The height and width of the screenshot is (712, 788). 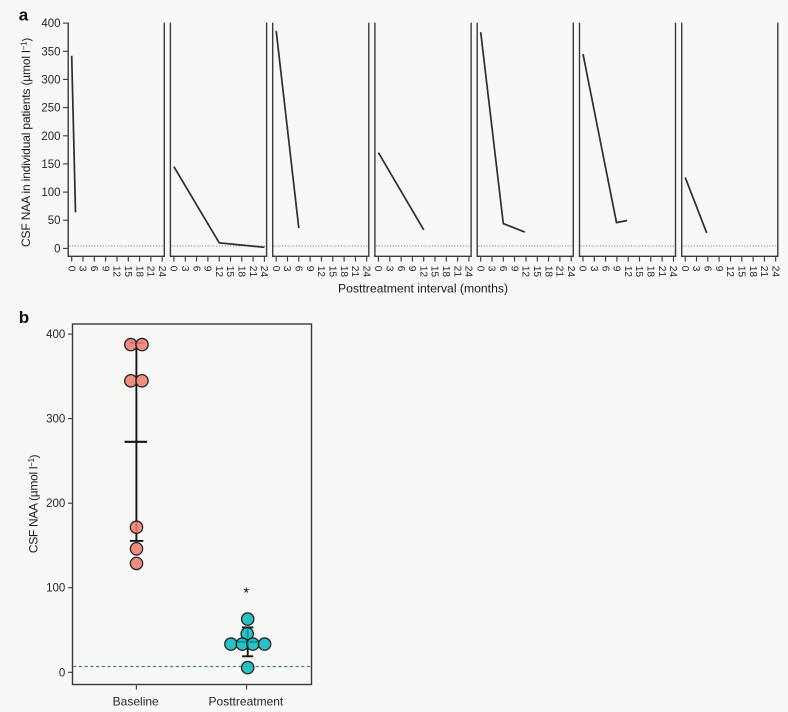 What do you see at coordinates (54, 221) in the screenshot?
I see `svg-text: 50` at bounding box center [54, 221].